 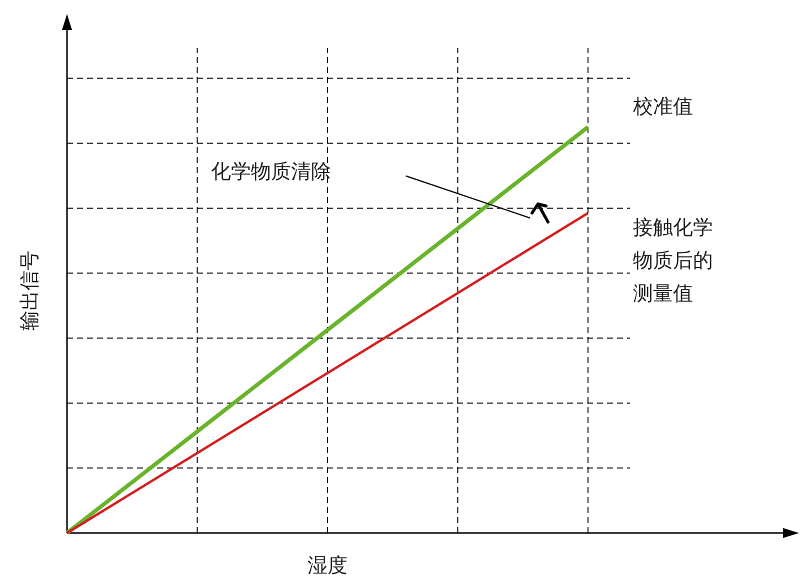 I want to click on y-axis-title: 输出信号, so click(x=29, y=290).